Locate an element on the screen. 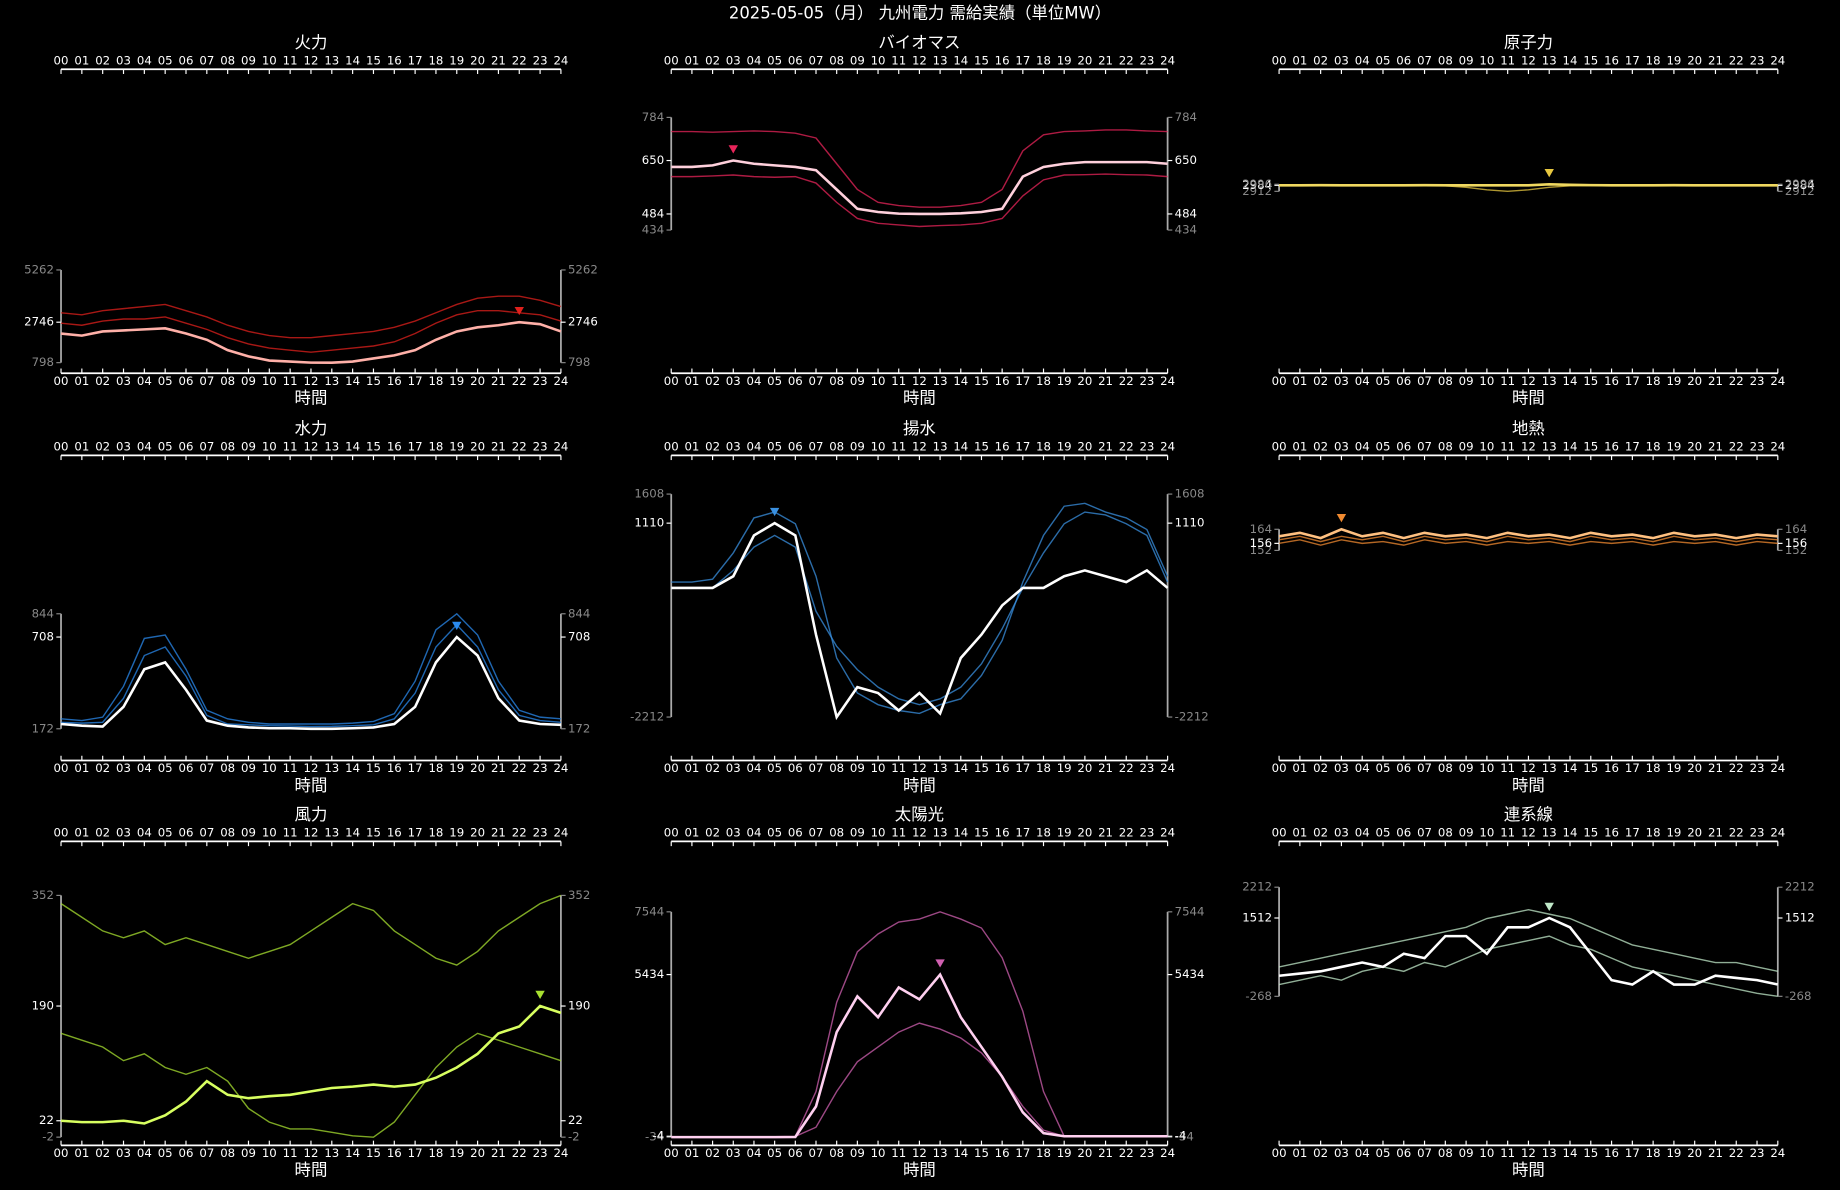 Image resolution: width=1840 pixels, height=1190 pixels. max-marker is located at coordinates (940, 963).